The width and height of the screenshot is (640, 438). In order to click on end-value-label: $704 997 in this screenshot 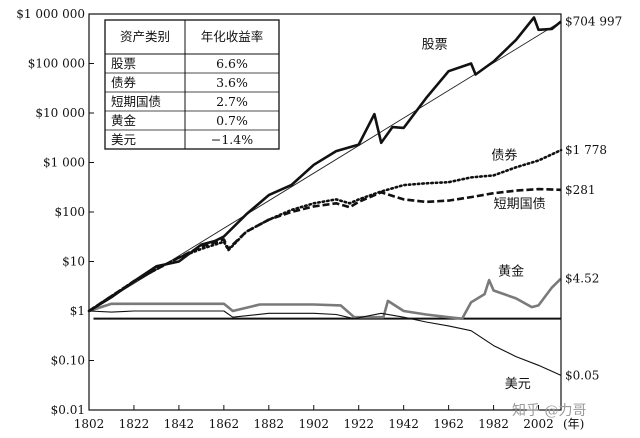, I will do `click(593, 22)`.